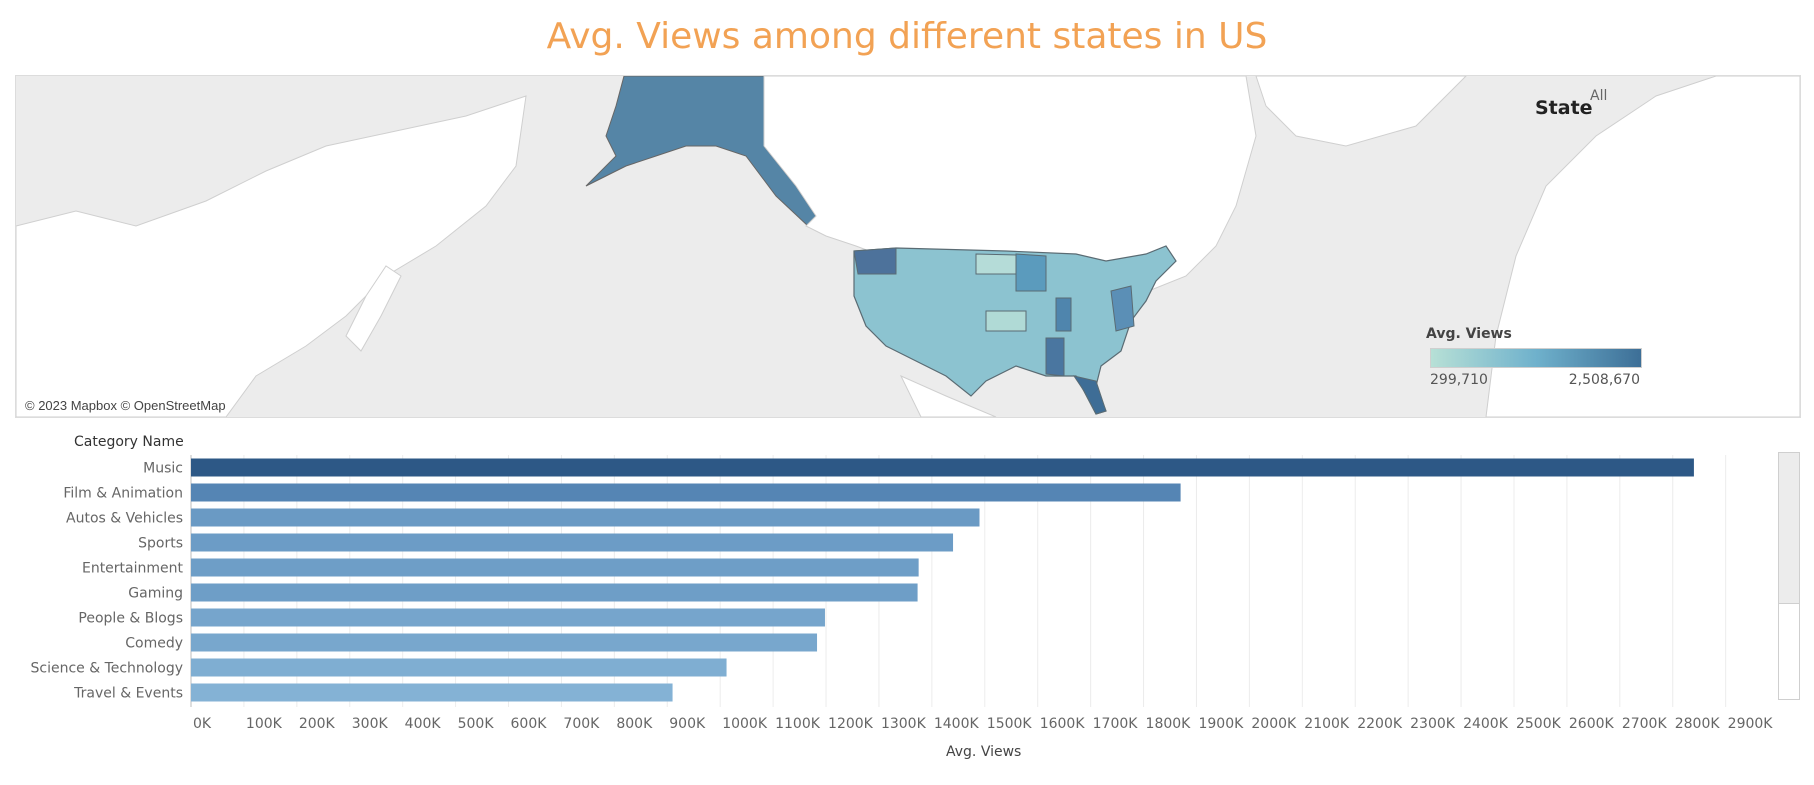 The height and width of the screenshot is (785, 1814). What do you see at coordinates (1327, 724) in the screenshot?
I see `x-tick-label: 2100K` at bounding box center [1327, 724].